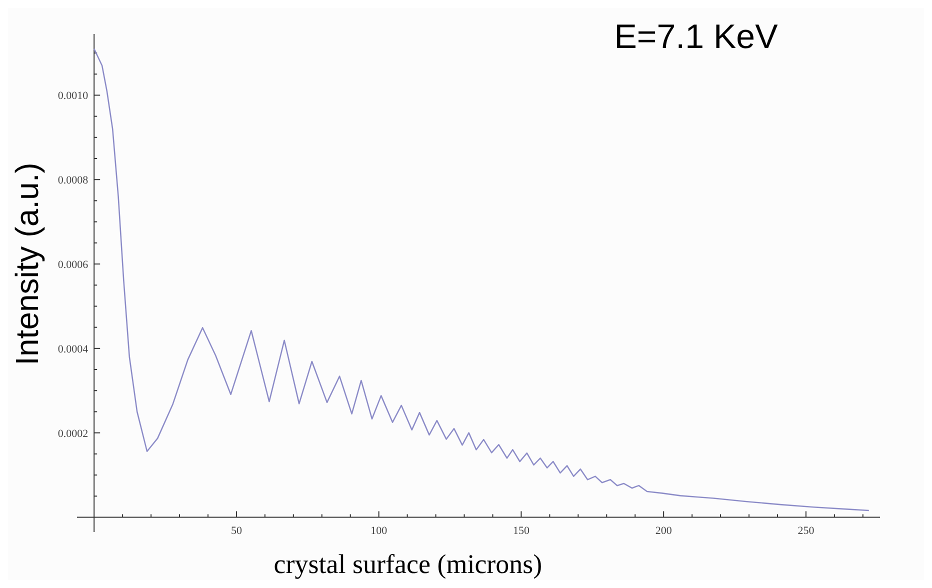 Image resolution: width=932 pixels, height=588 pixels. What do you see at coordinates (663, 531) in the screenshot?
I see `x-tick-label: 200` at bounding box center [663, 531].